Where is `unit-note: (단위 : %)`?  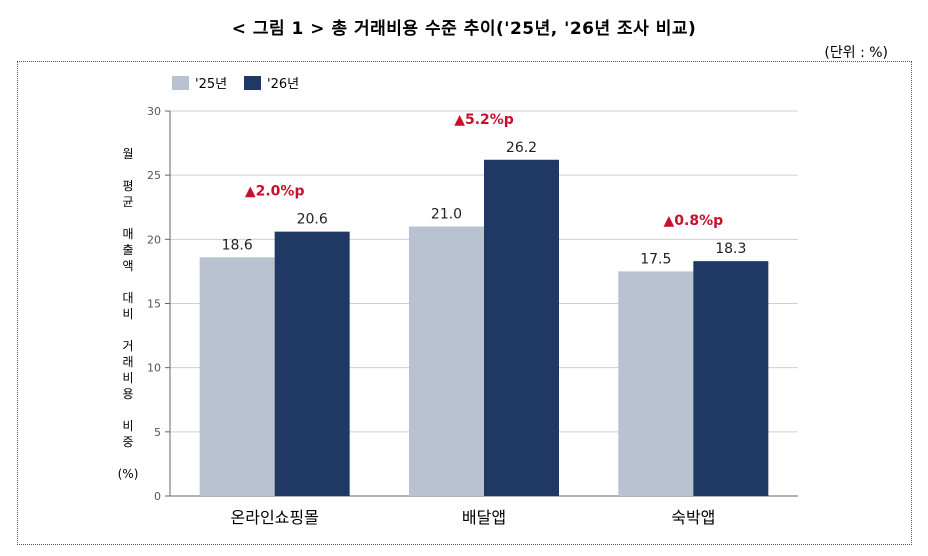
unit-note: (단위 : %) is located at coordinates (856, 53).